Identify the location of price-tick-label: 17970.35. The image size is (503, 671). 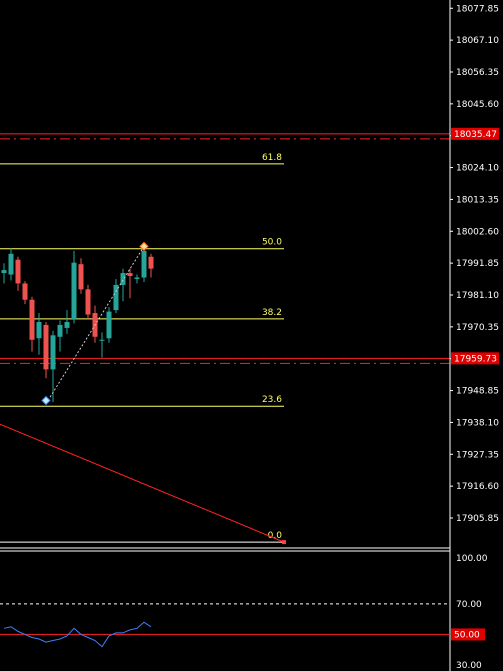
(477, 328).